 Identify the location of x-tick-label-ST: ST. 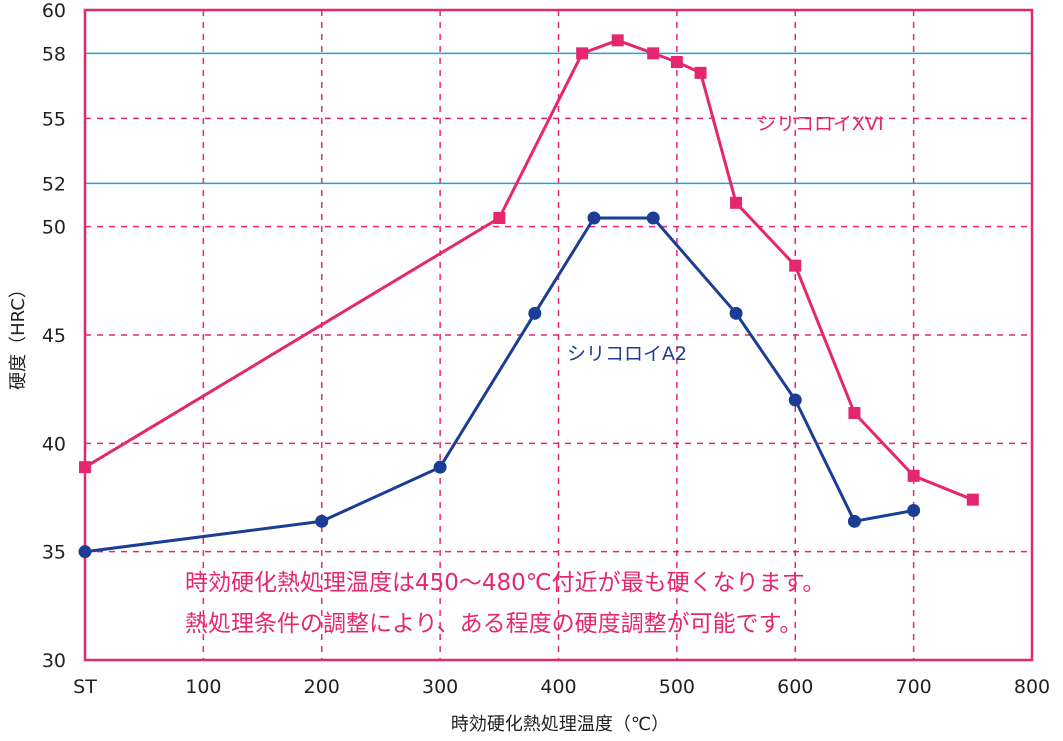
(85, 687).